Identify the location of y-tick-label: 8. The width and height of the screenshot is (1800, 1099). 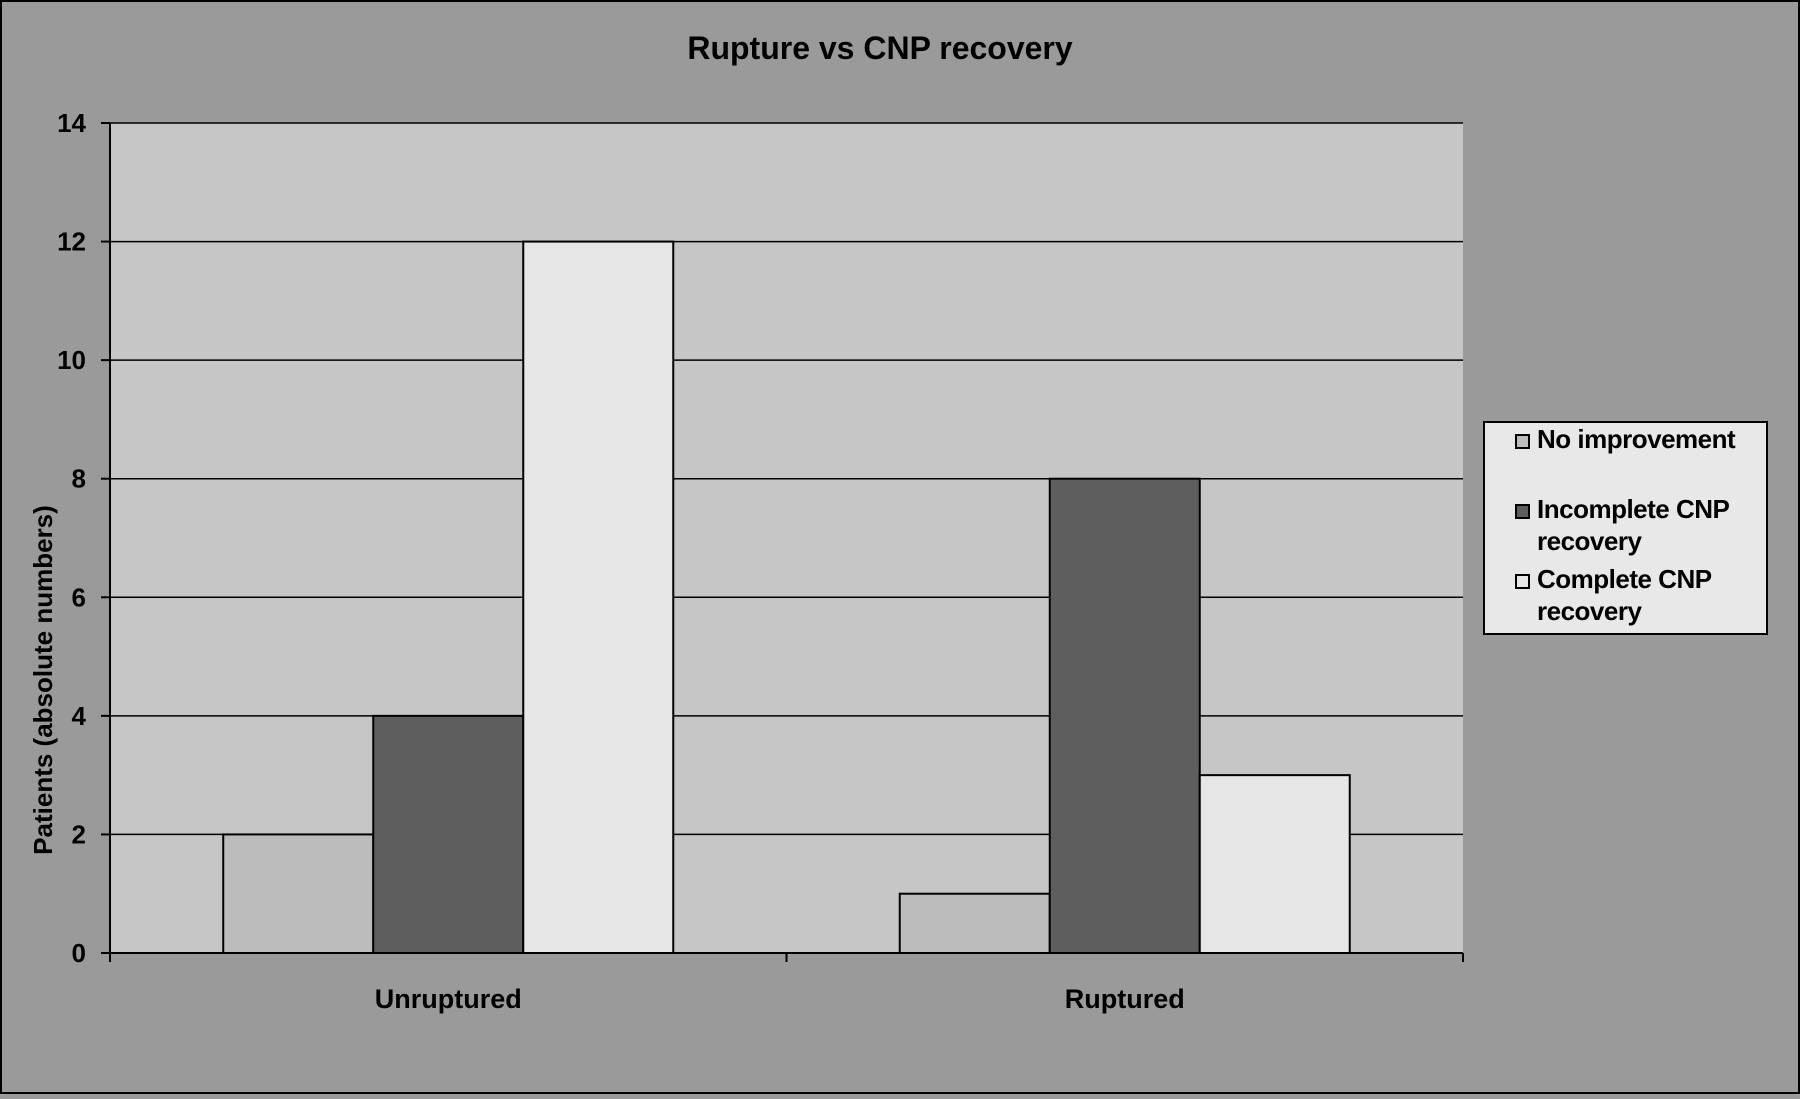
(79, 479).